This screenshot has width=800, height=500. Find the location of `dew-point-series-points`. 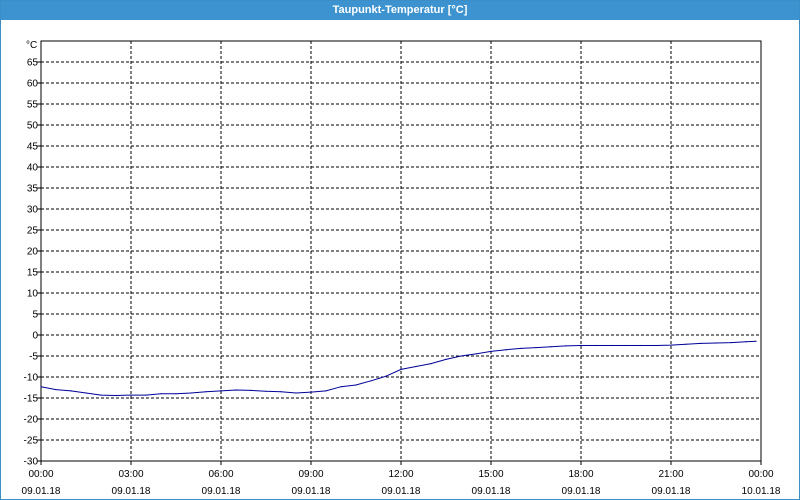

dew-point-series-points is located at coordinates (398, 368).